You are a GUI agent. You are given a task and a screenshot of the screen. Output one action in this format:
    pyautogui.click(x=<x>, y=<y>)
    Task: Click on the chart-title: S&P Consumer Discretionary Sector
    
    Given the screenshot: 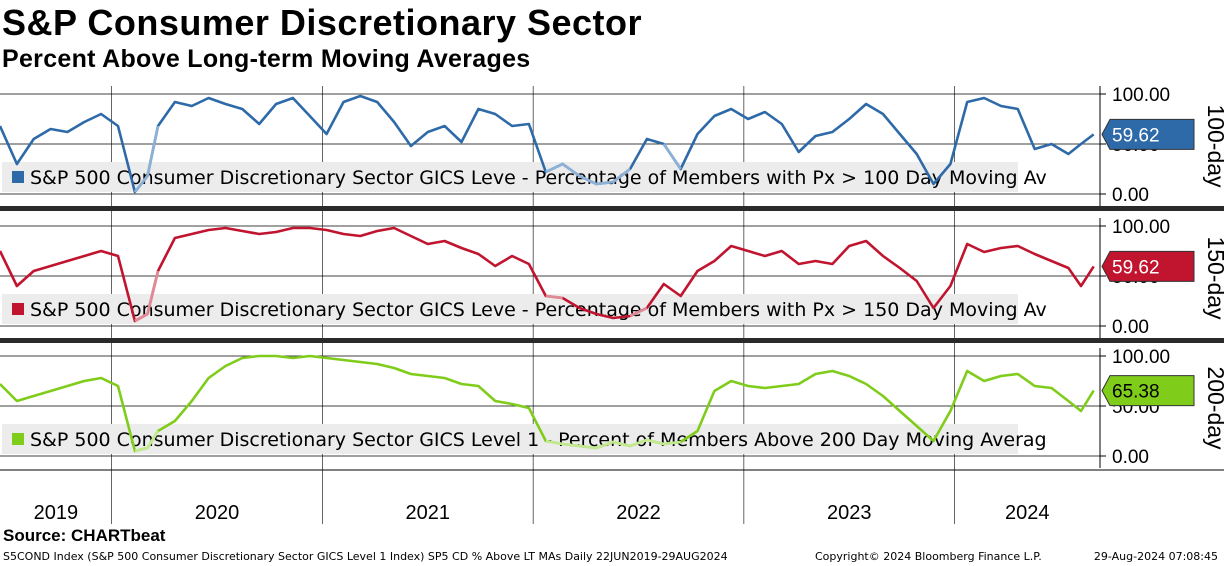 What is the action you would take?
    pyautogui.click(x=322, y=22)
    